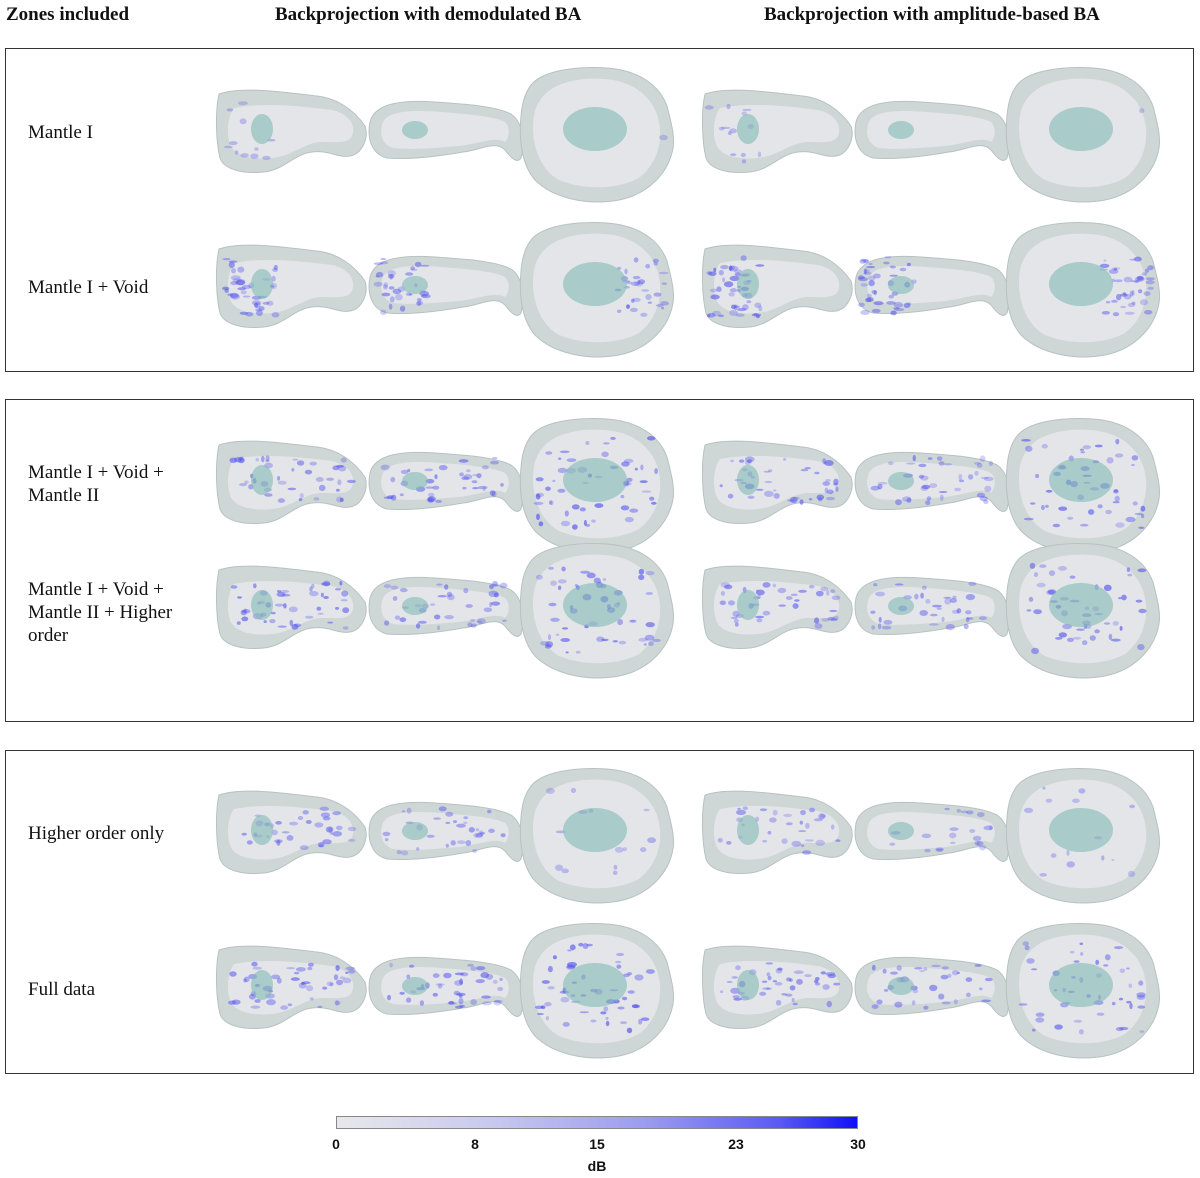 This screenshot has height=1178, width=1200. What do you see at coordinates (596, 991) in the screenshot?
I see `section-r6-c3` at bounding box center [596, 991].